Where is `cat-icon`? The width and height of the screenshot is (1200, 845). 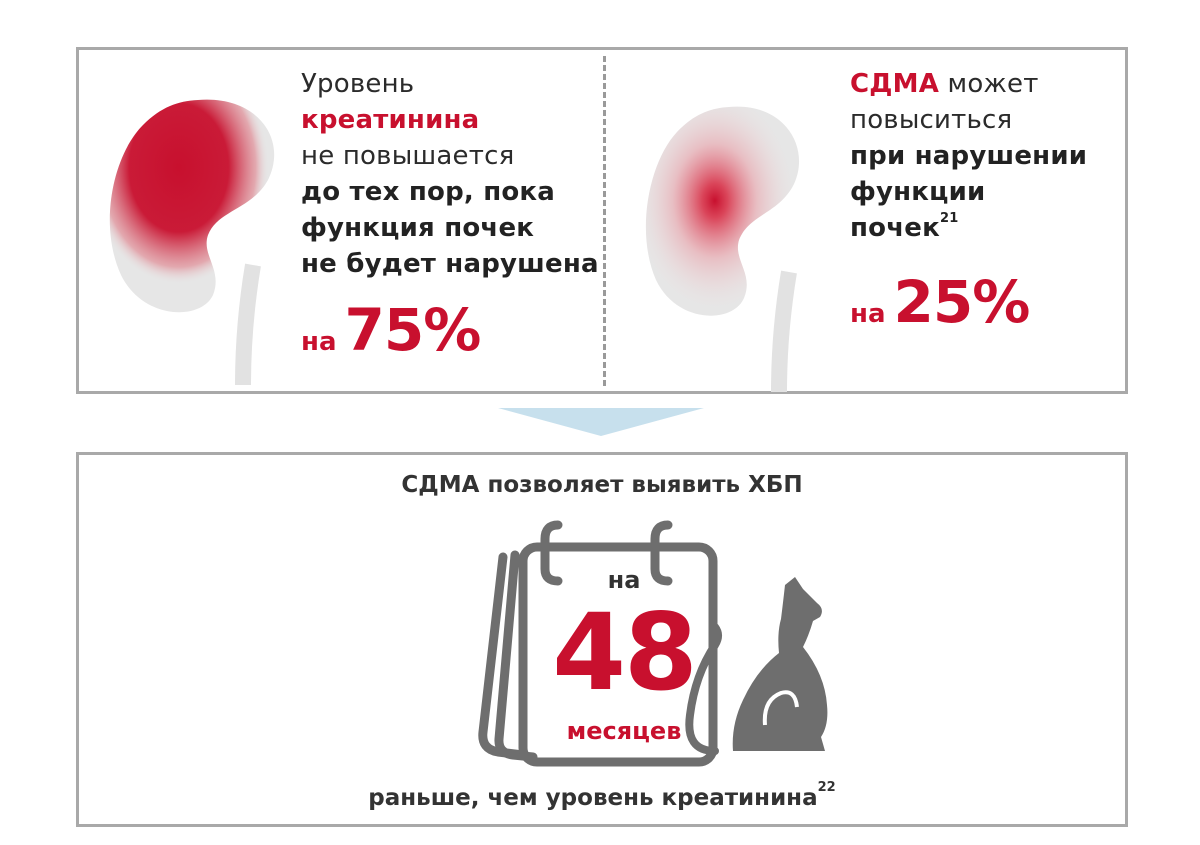
cat-icon is located at coordinates (756, 666).